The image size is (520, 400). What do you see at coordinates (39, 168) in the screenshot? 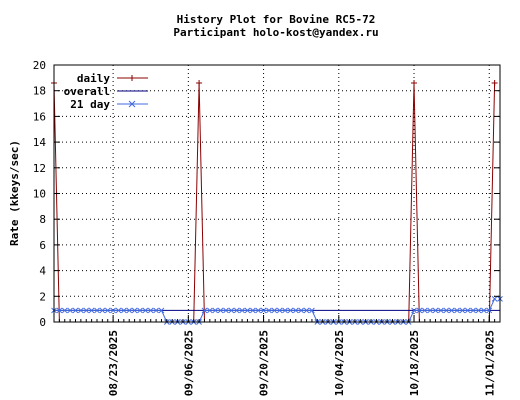
I see `y-tick-label: 12` at bounding box center [39, 168].